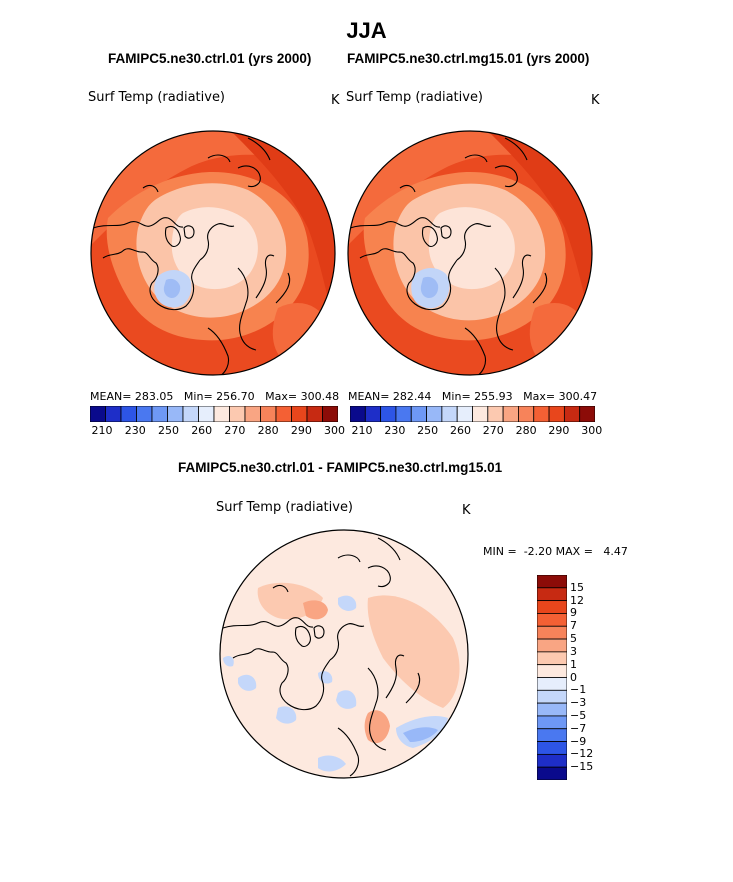  Describe the element at coordinates (573, 639) in the screenshot. I see `diff-colorbar-tick-label: 5` at that location.